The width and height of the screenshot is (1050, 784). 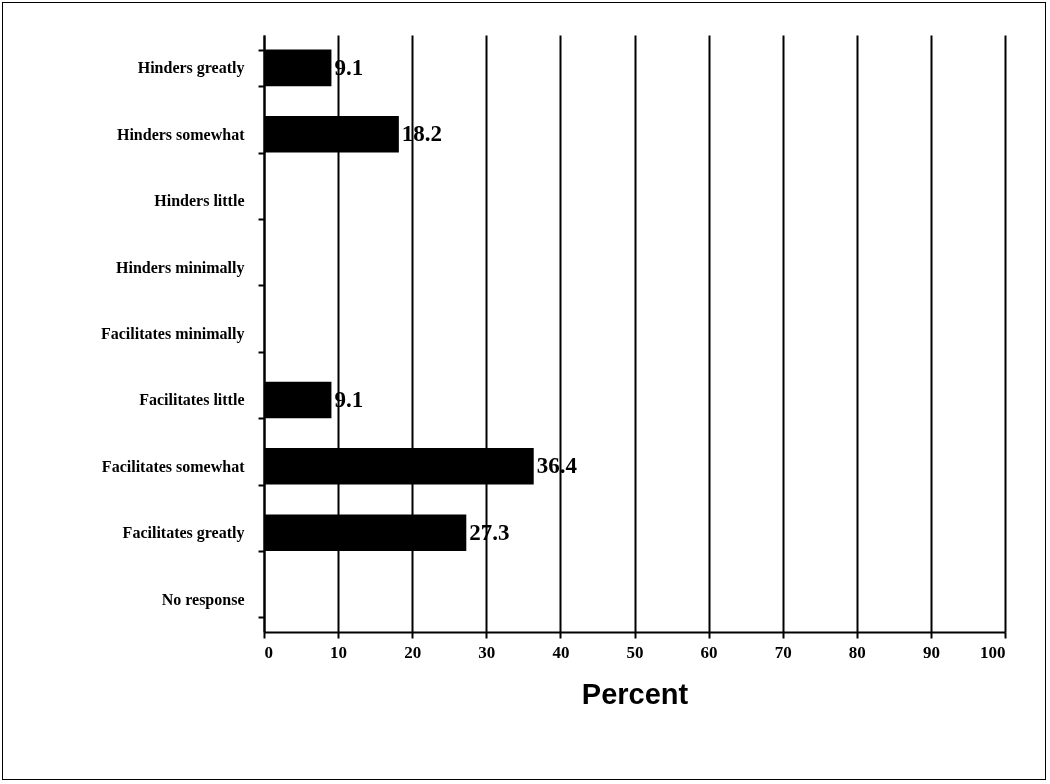 What do you see at coordinates (487, 652) in the screenshot?
I see `x-tick-label: 30` at bounding box center [487, 652].